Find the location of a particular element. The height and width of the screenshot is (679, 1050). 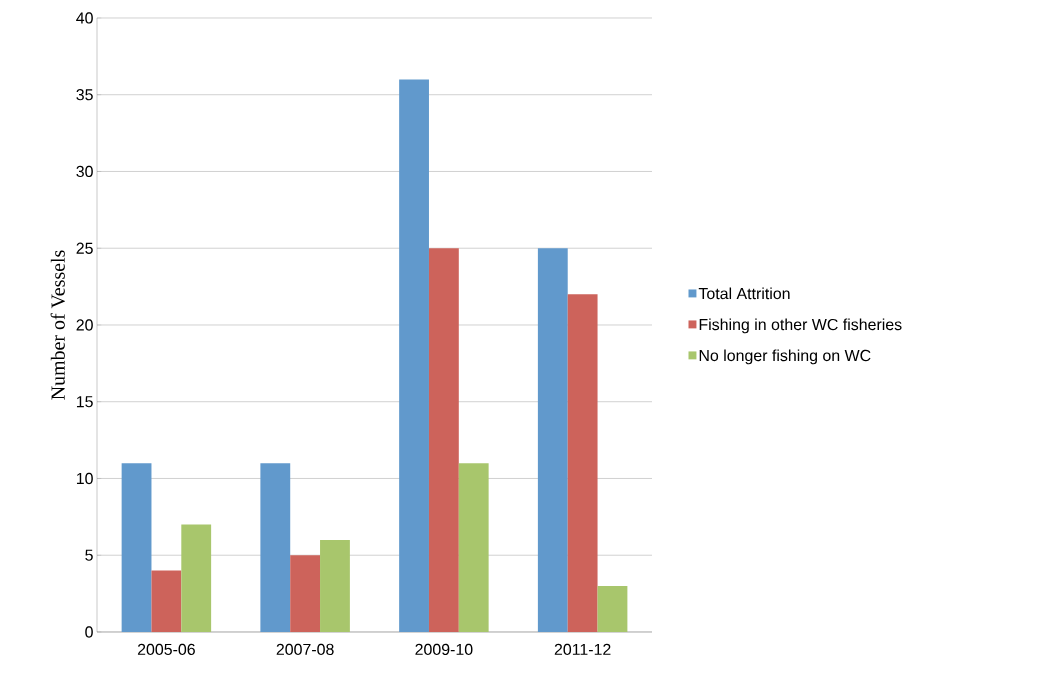

legend-label: No longer fishing on WC is located at coordinates (785, 357).